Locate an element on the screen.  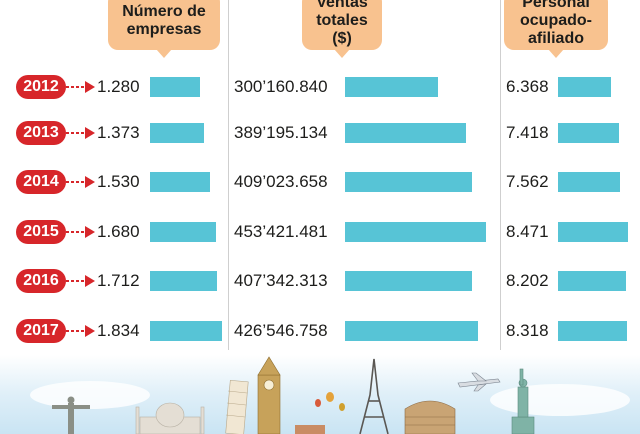
year-row: 2013 1.373 389’195.134 7.418 is located at coordinates (320, 133).